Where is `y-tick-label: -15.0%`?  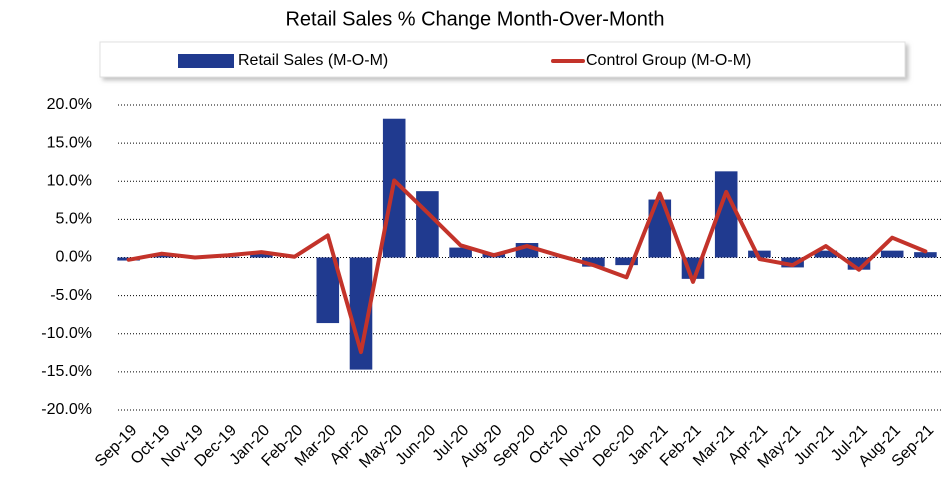
y-tick-label: -15.0% is located at coordinates (66, 371).